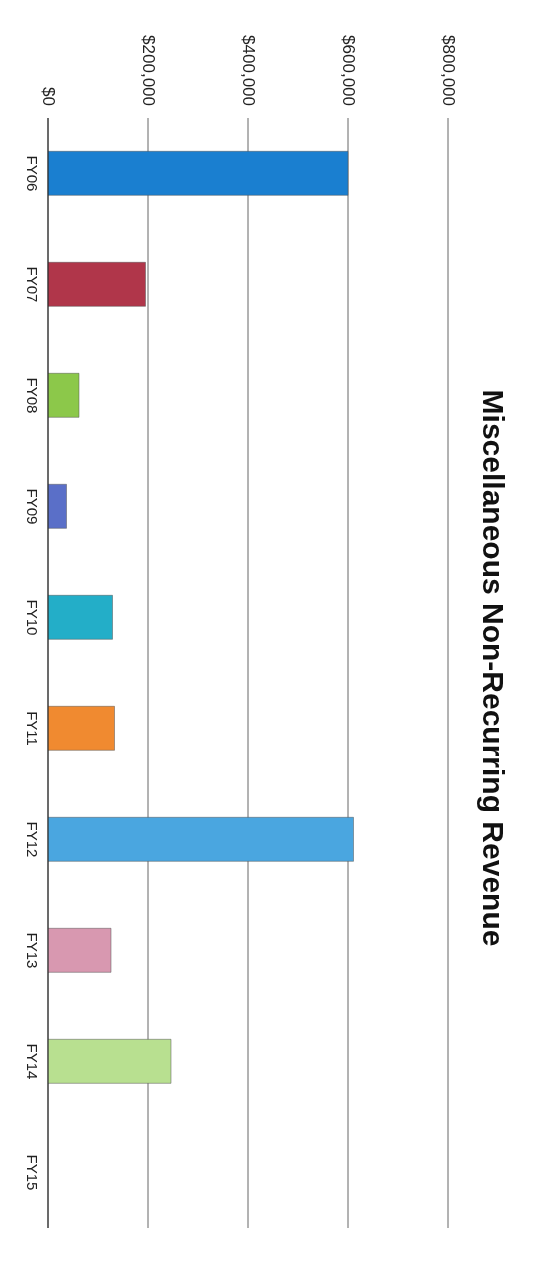  I want to click on y-tick-label: FY13, so click(32, 950).